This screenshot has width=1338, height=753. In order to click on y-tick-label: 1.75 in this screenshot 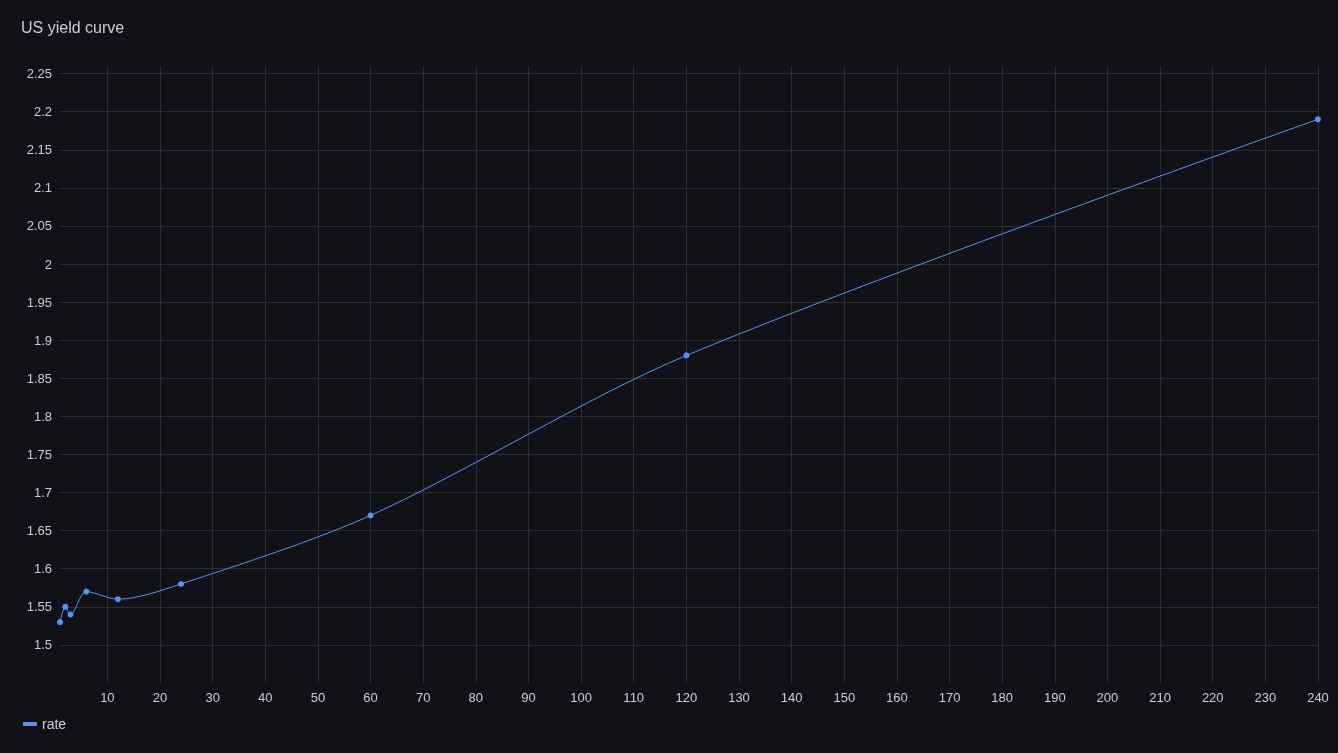, I will do `click(39, 454)`.